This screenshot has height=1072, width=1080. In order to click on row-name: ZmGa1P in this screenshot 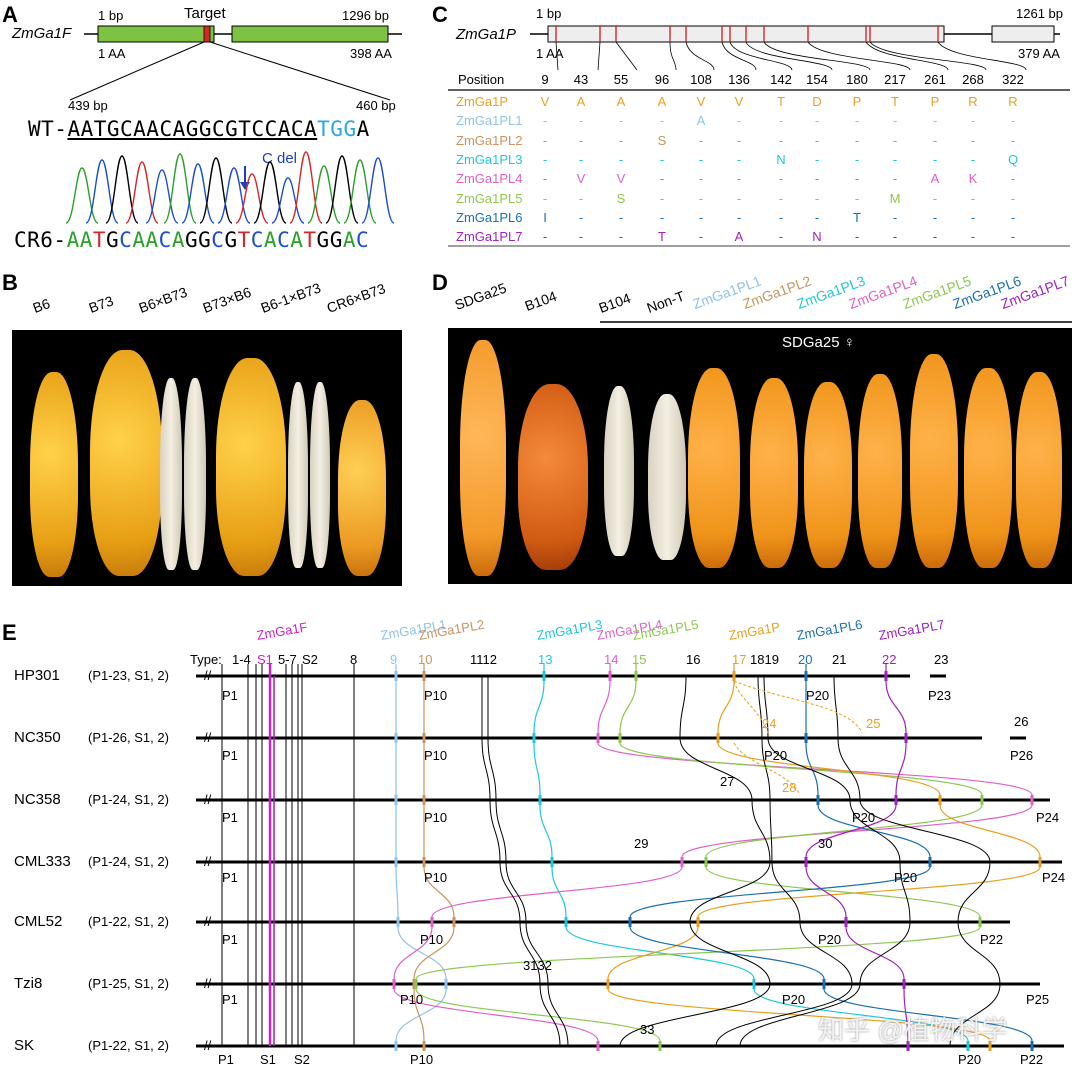, I will do `click(482, 101)`.